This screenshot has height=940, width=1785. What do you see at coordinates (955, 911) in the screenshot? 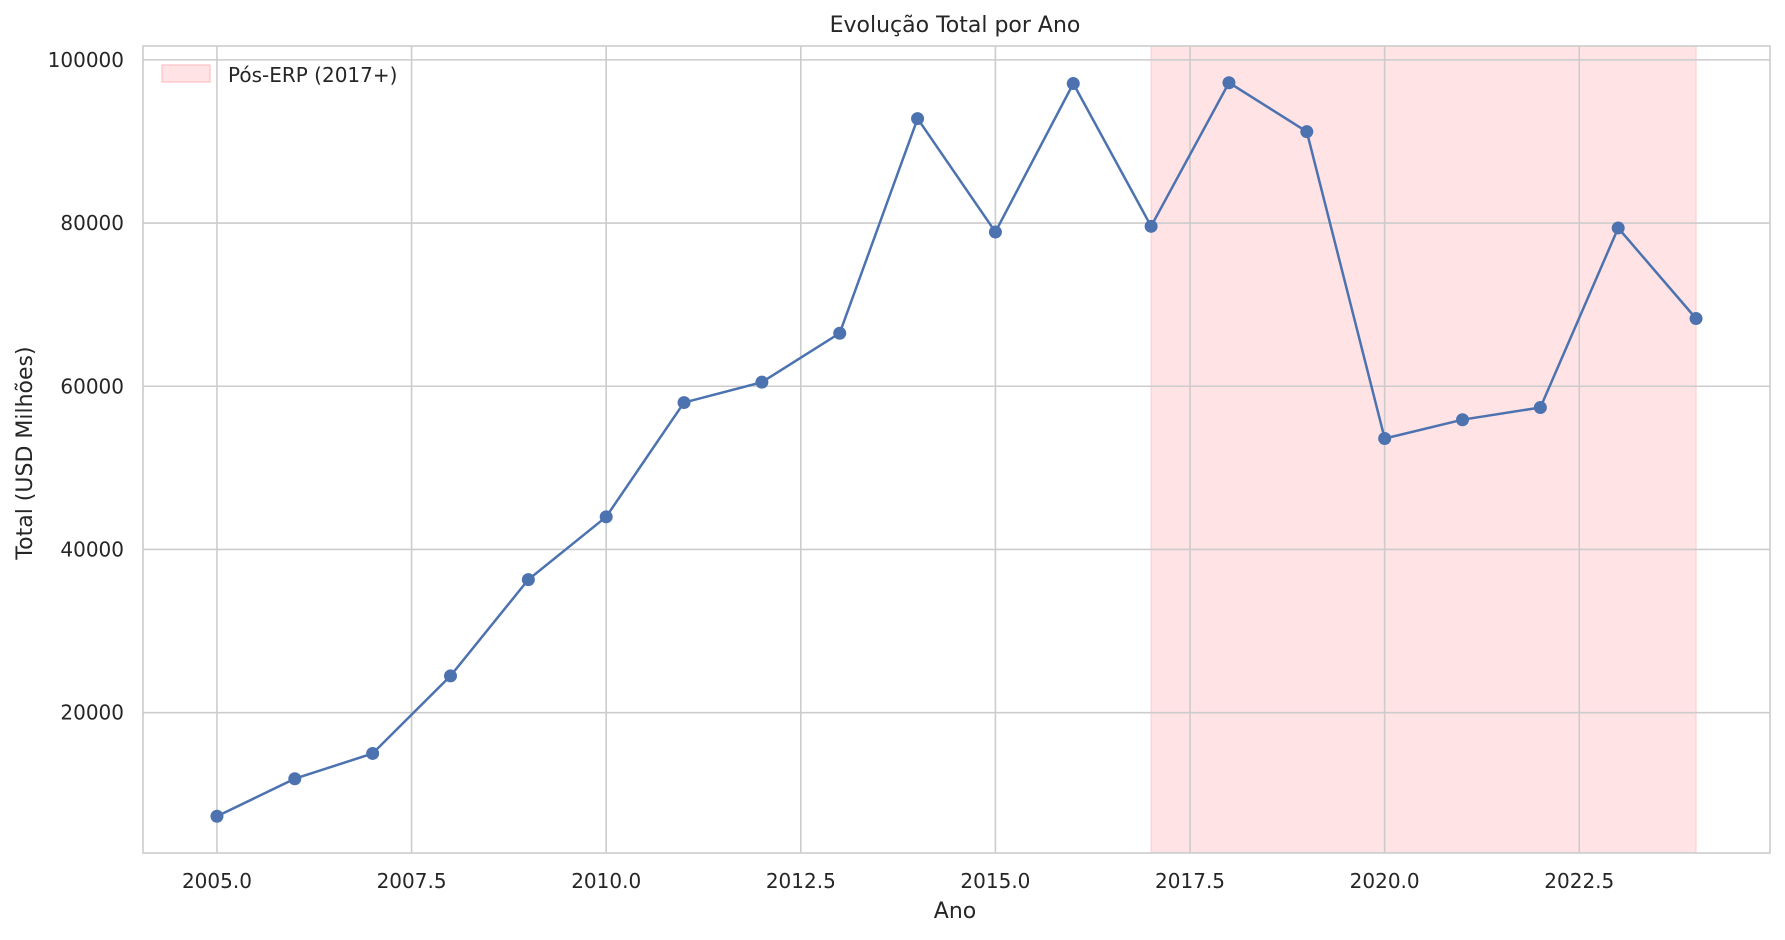
I see `x-axis-label: Ano` at bounding box center [955, 911].